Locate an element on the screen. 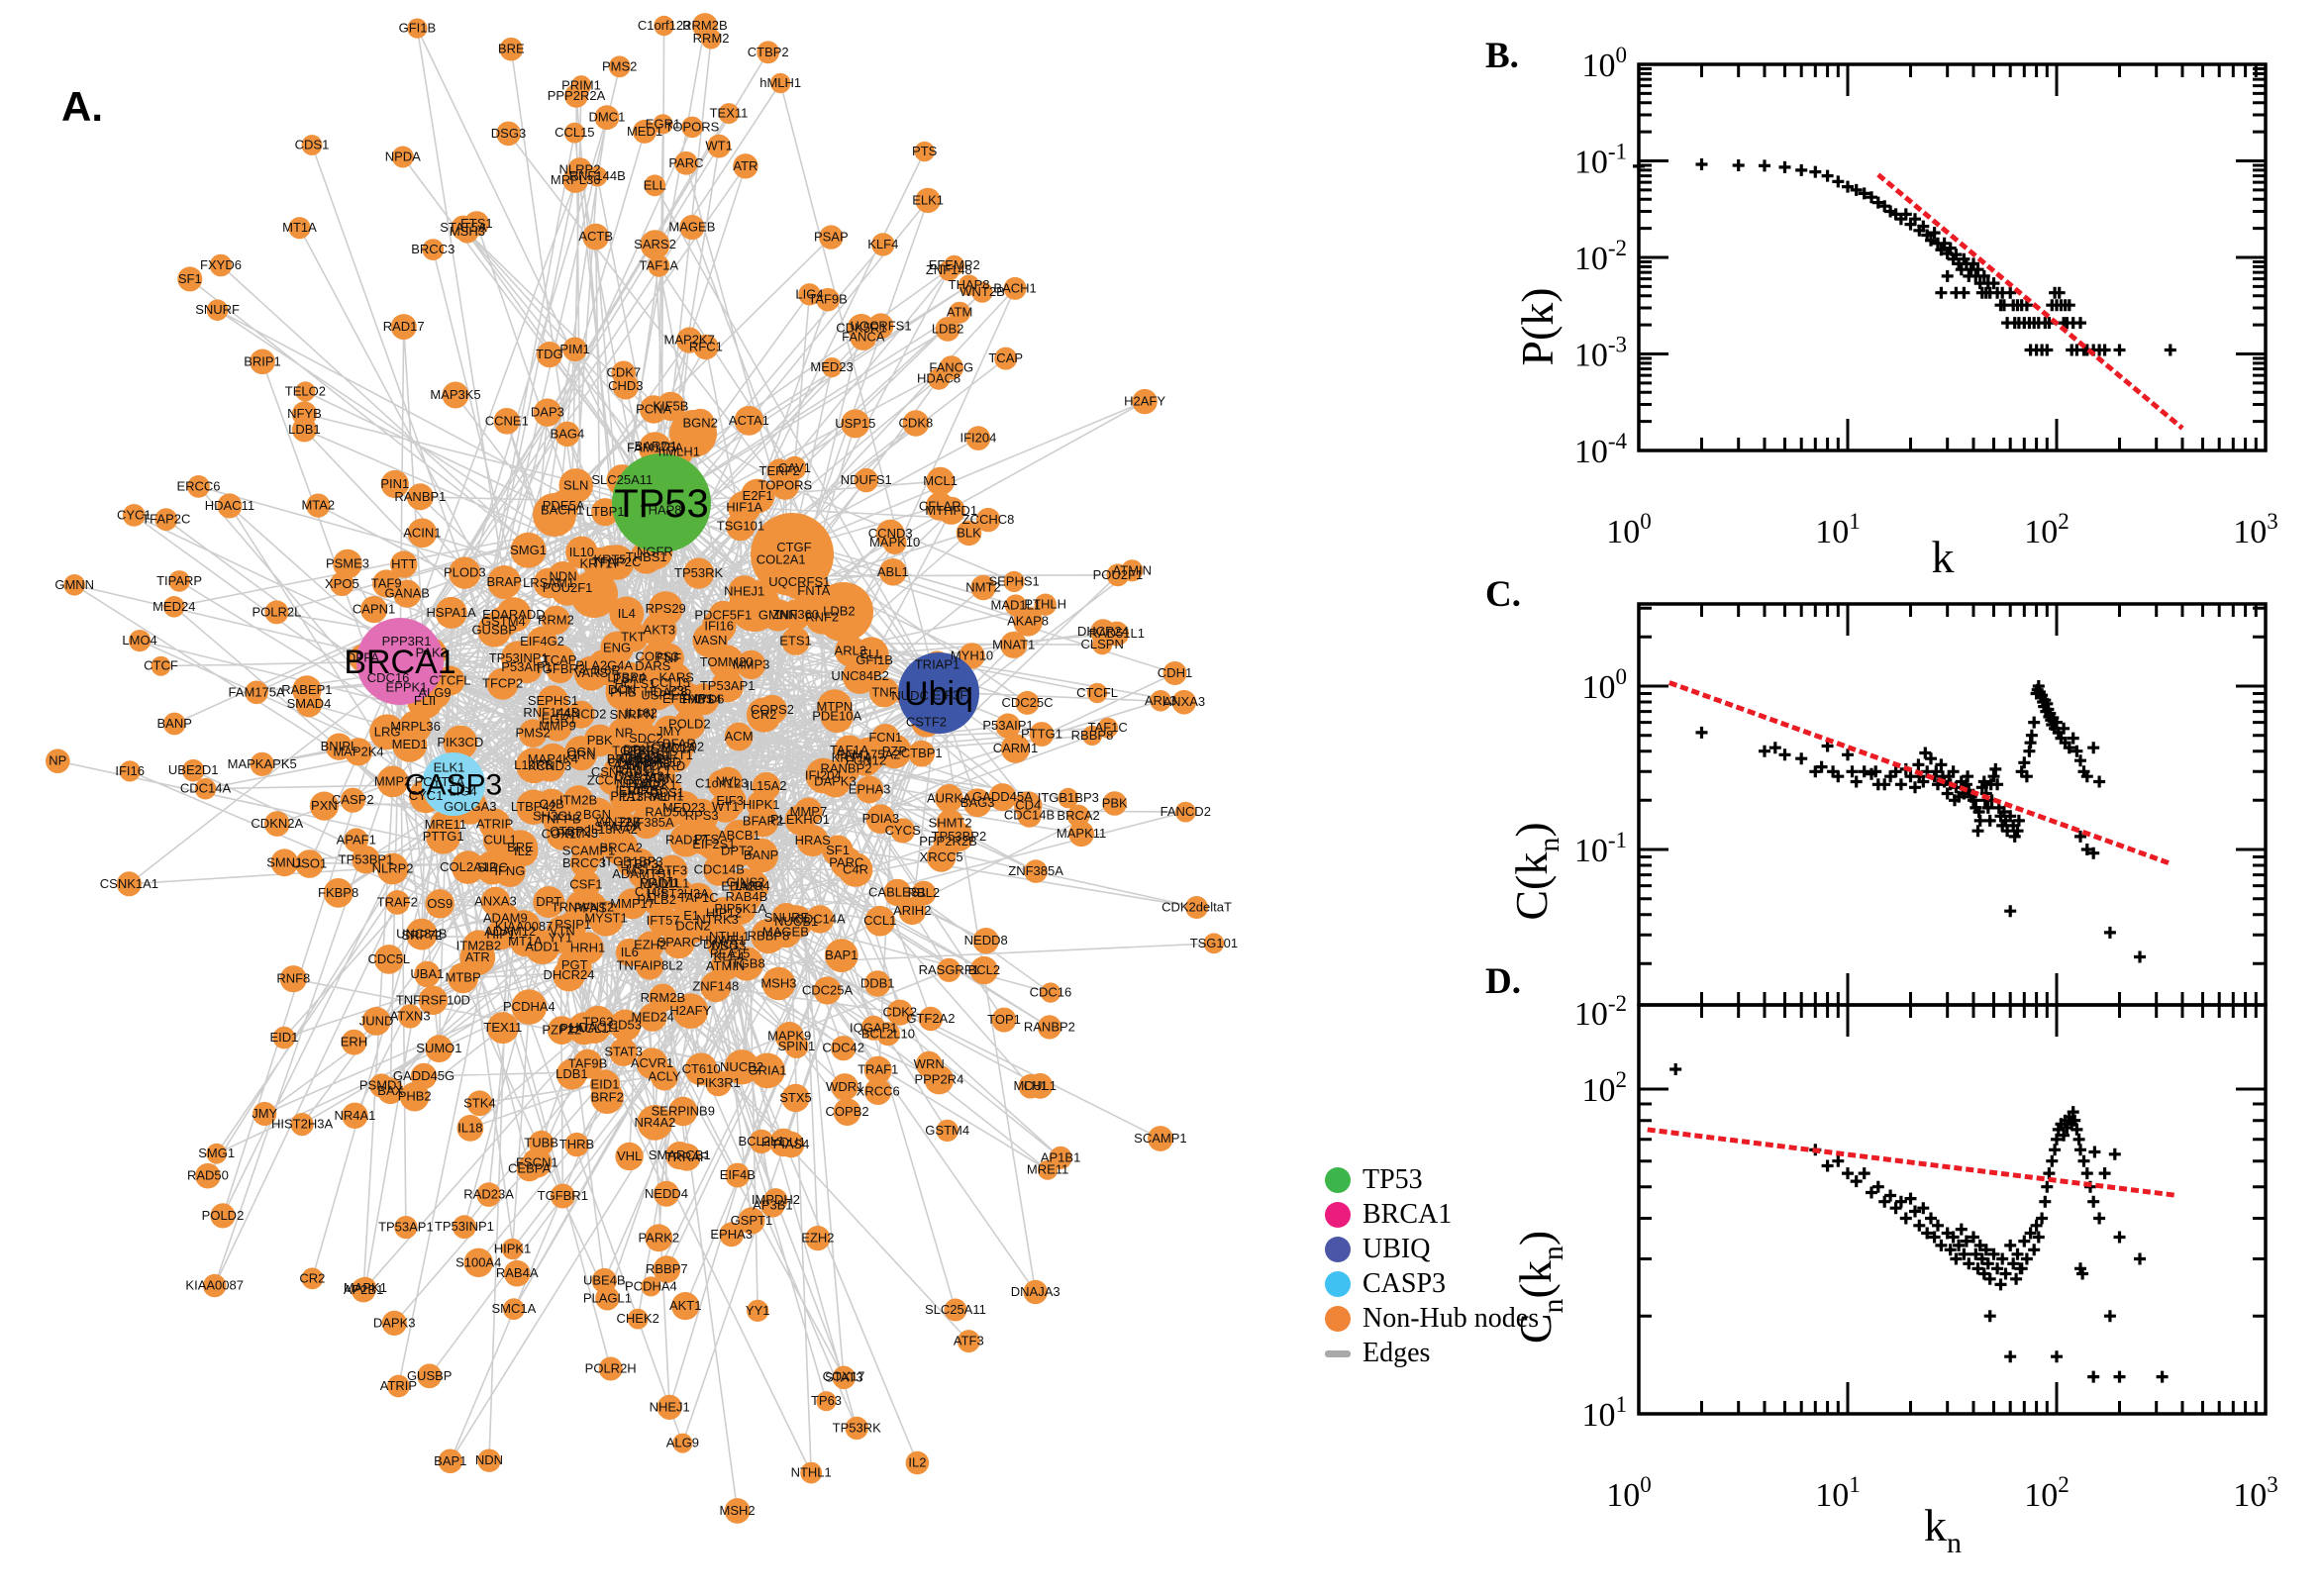  gene-label: LMO4 is located at coordinates (752, 885).